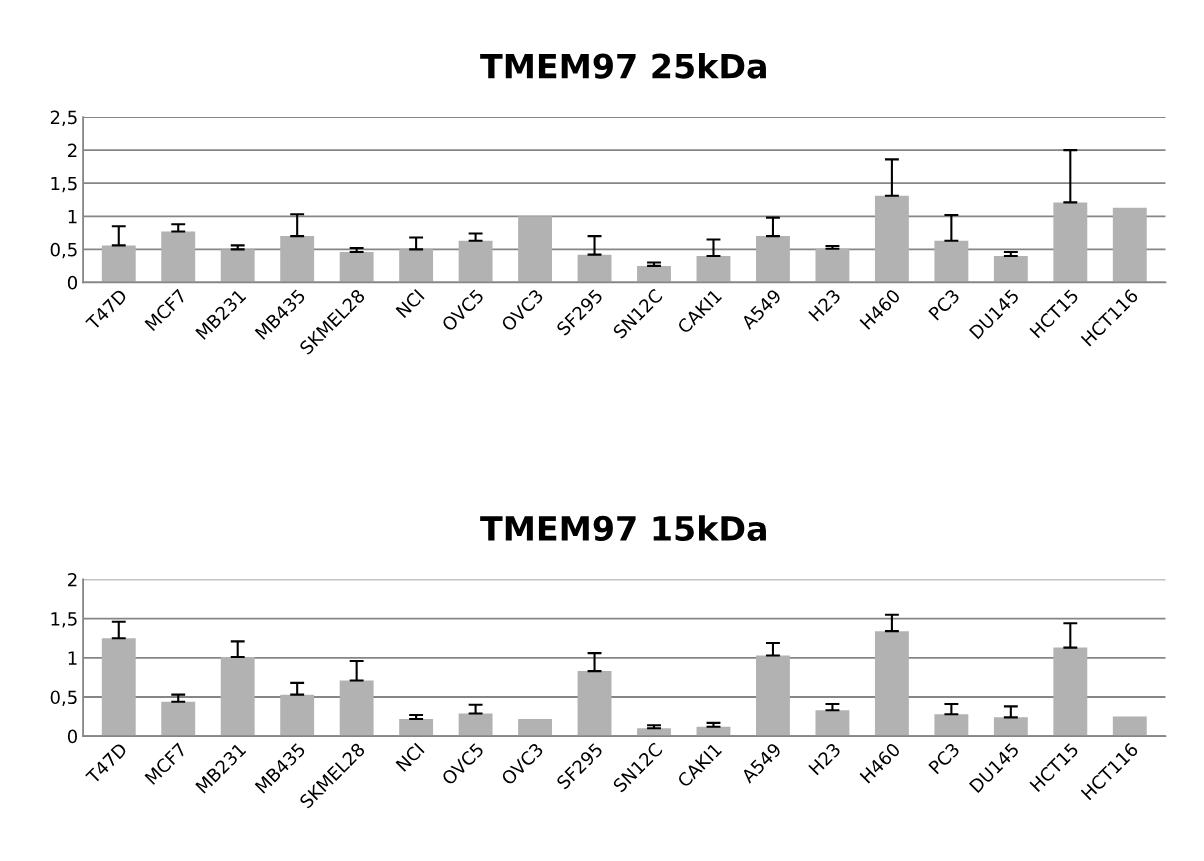  Describe the element at coordinates (623, 528) in the screenshot. I see `chart-title: TMEM97 15kDa` at that location.